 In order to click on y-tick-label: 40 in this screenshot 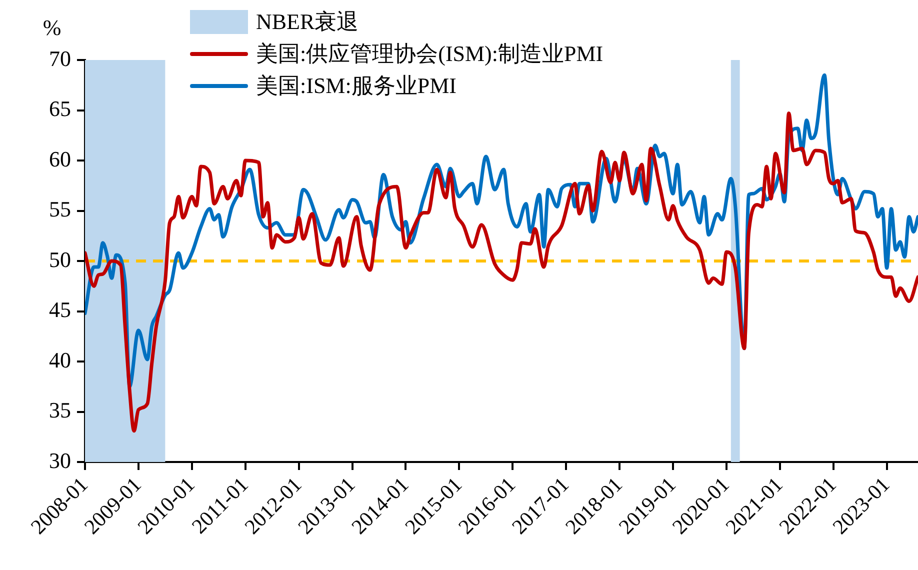, I will do `click(60, 359)`.